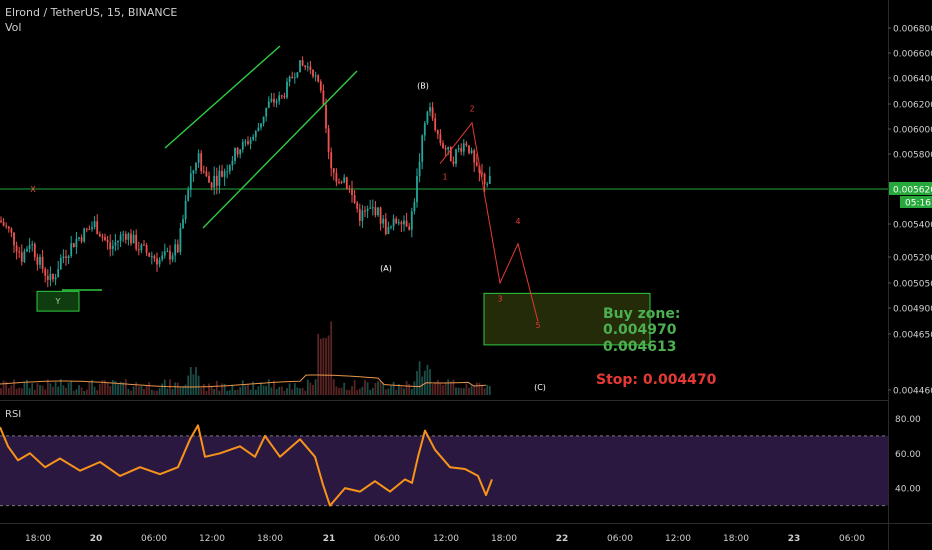  What do you see at coordinates (912, 156) in the screenshot?
I see `price-tick-label: 0.005800` at bounding box center [912, 156].